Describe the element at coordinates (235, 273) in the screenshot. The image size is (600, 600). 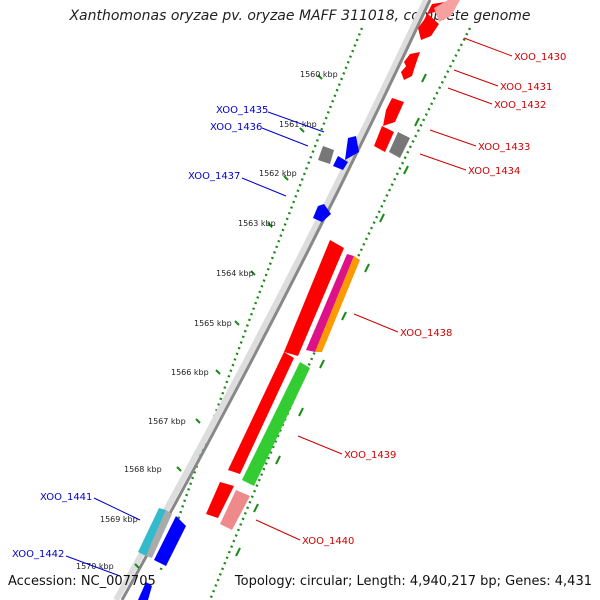
I see `scale-label: 1564 kbp` at that location.